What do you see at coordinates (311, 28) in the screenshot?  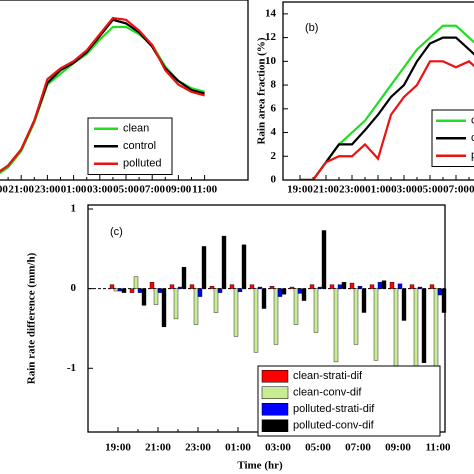 I see `panel-label: (b)` at bounding box center [311, 28].